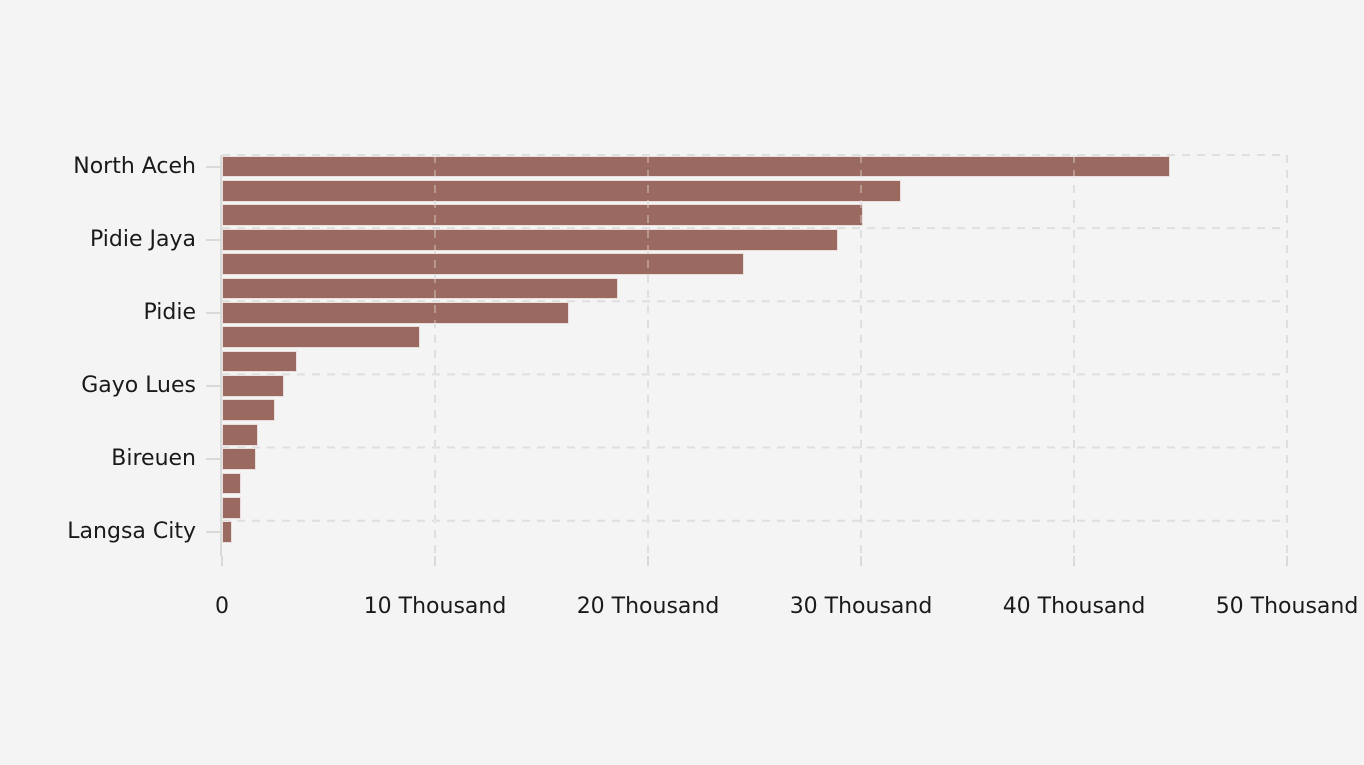 The image size is (1364, 765). Describe the element at coordinates (153, 459) in the screenshot. I see `y-axis-label: Bireuen` at that location.